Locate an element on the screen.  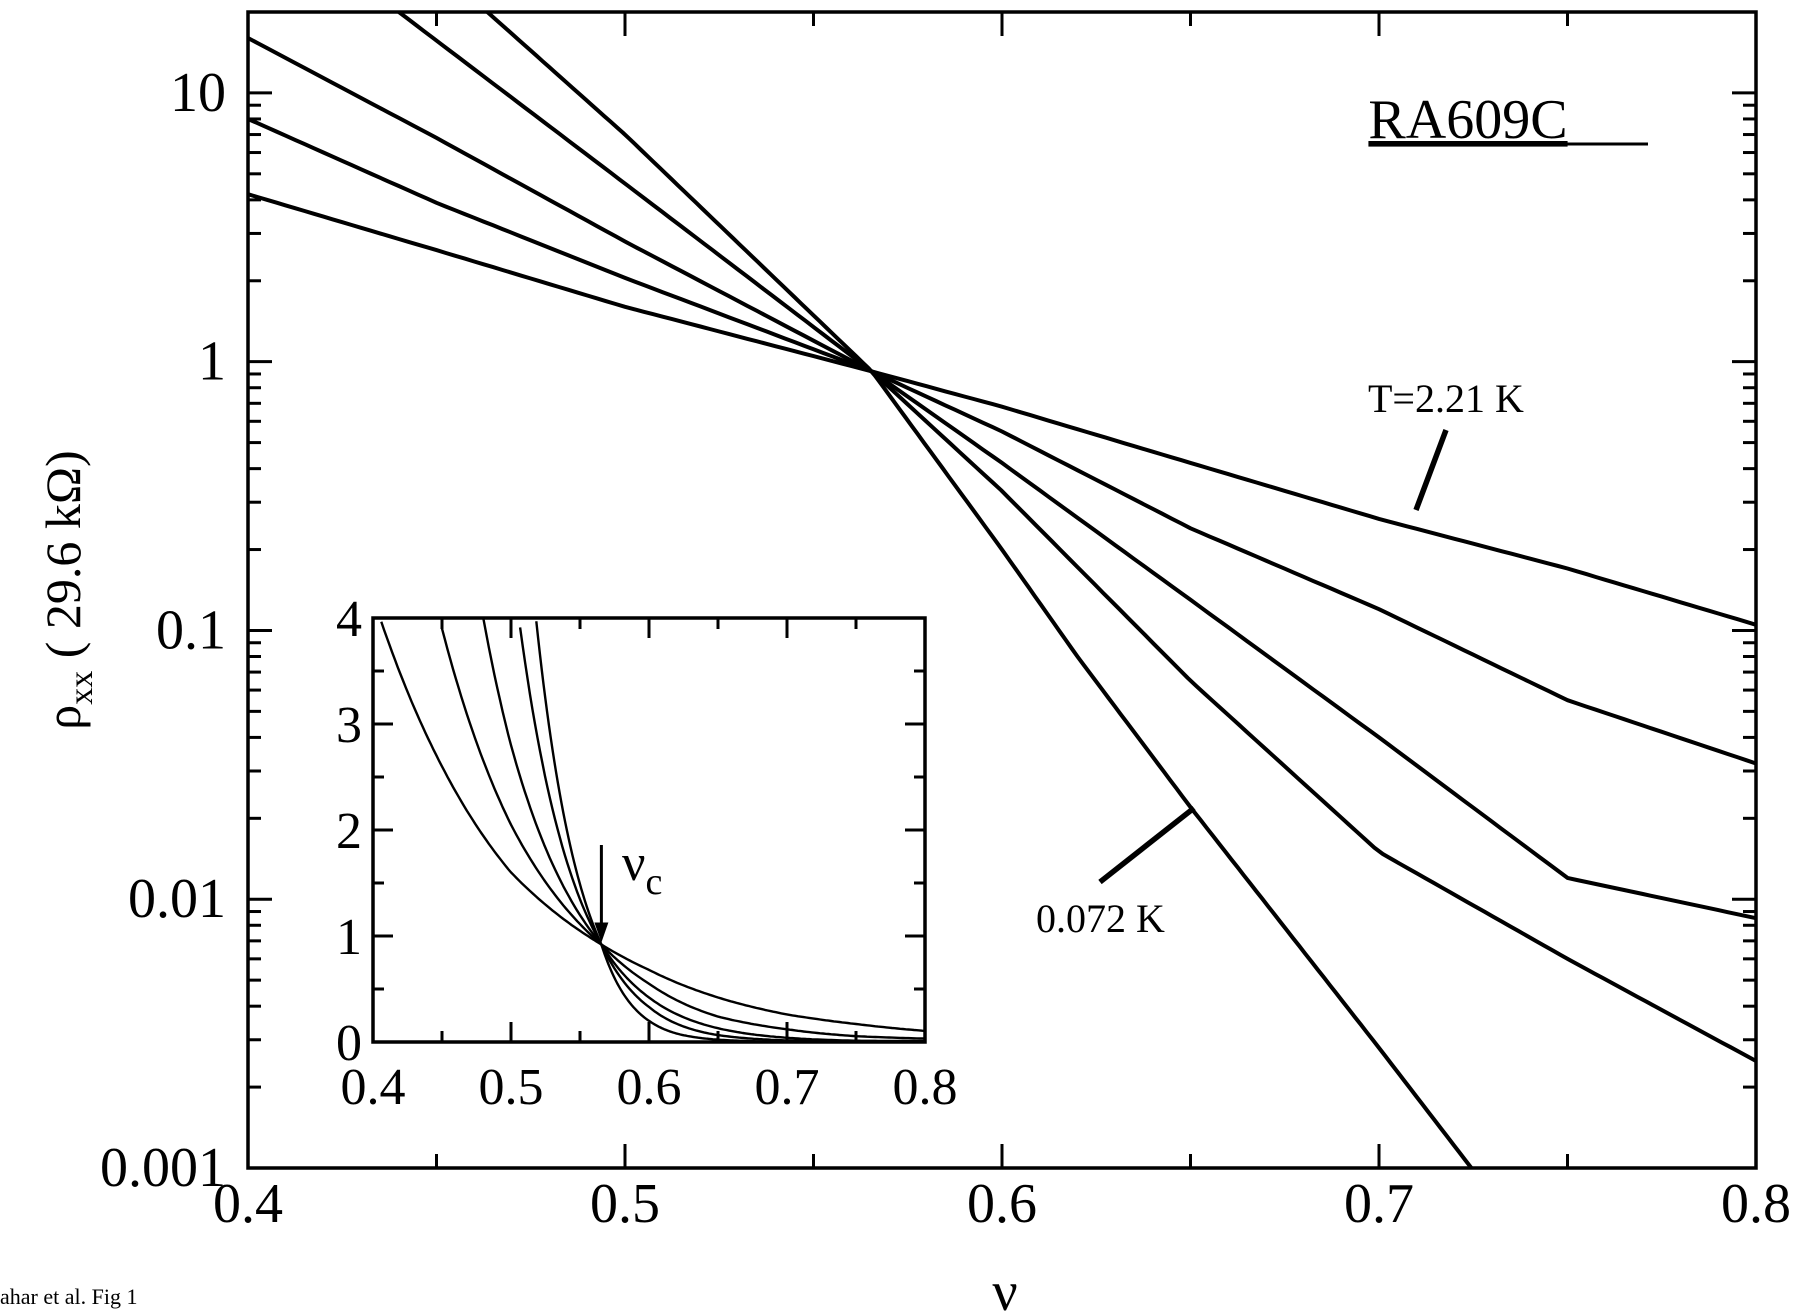
inset-y-tick-label: 1 is located at coordinates (349, 937).